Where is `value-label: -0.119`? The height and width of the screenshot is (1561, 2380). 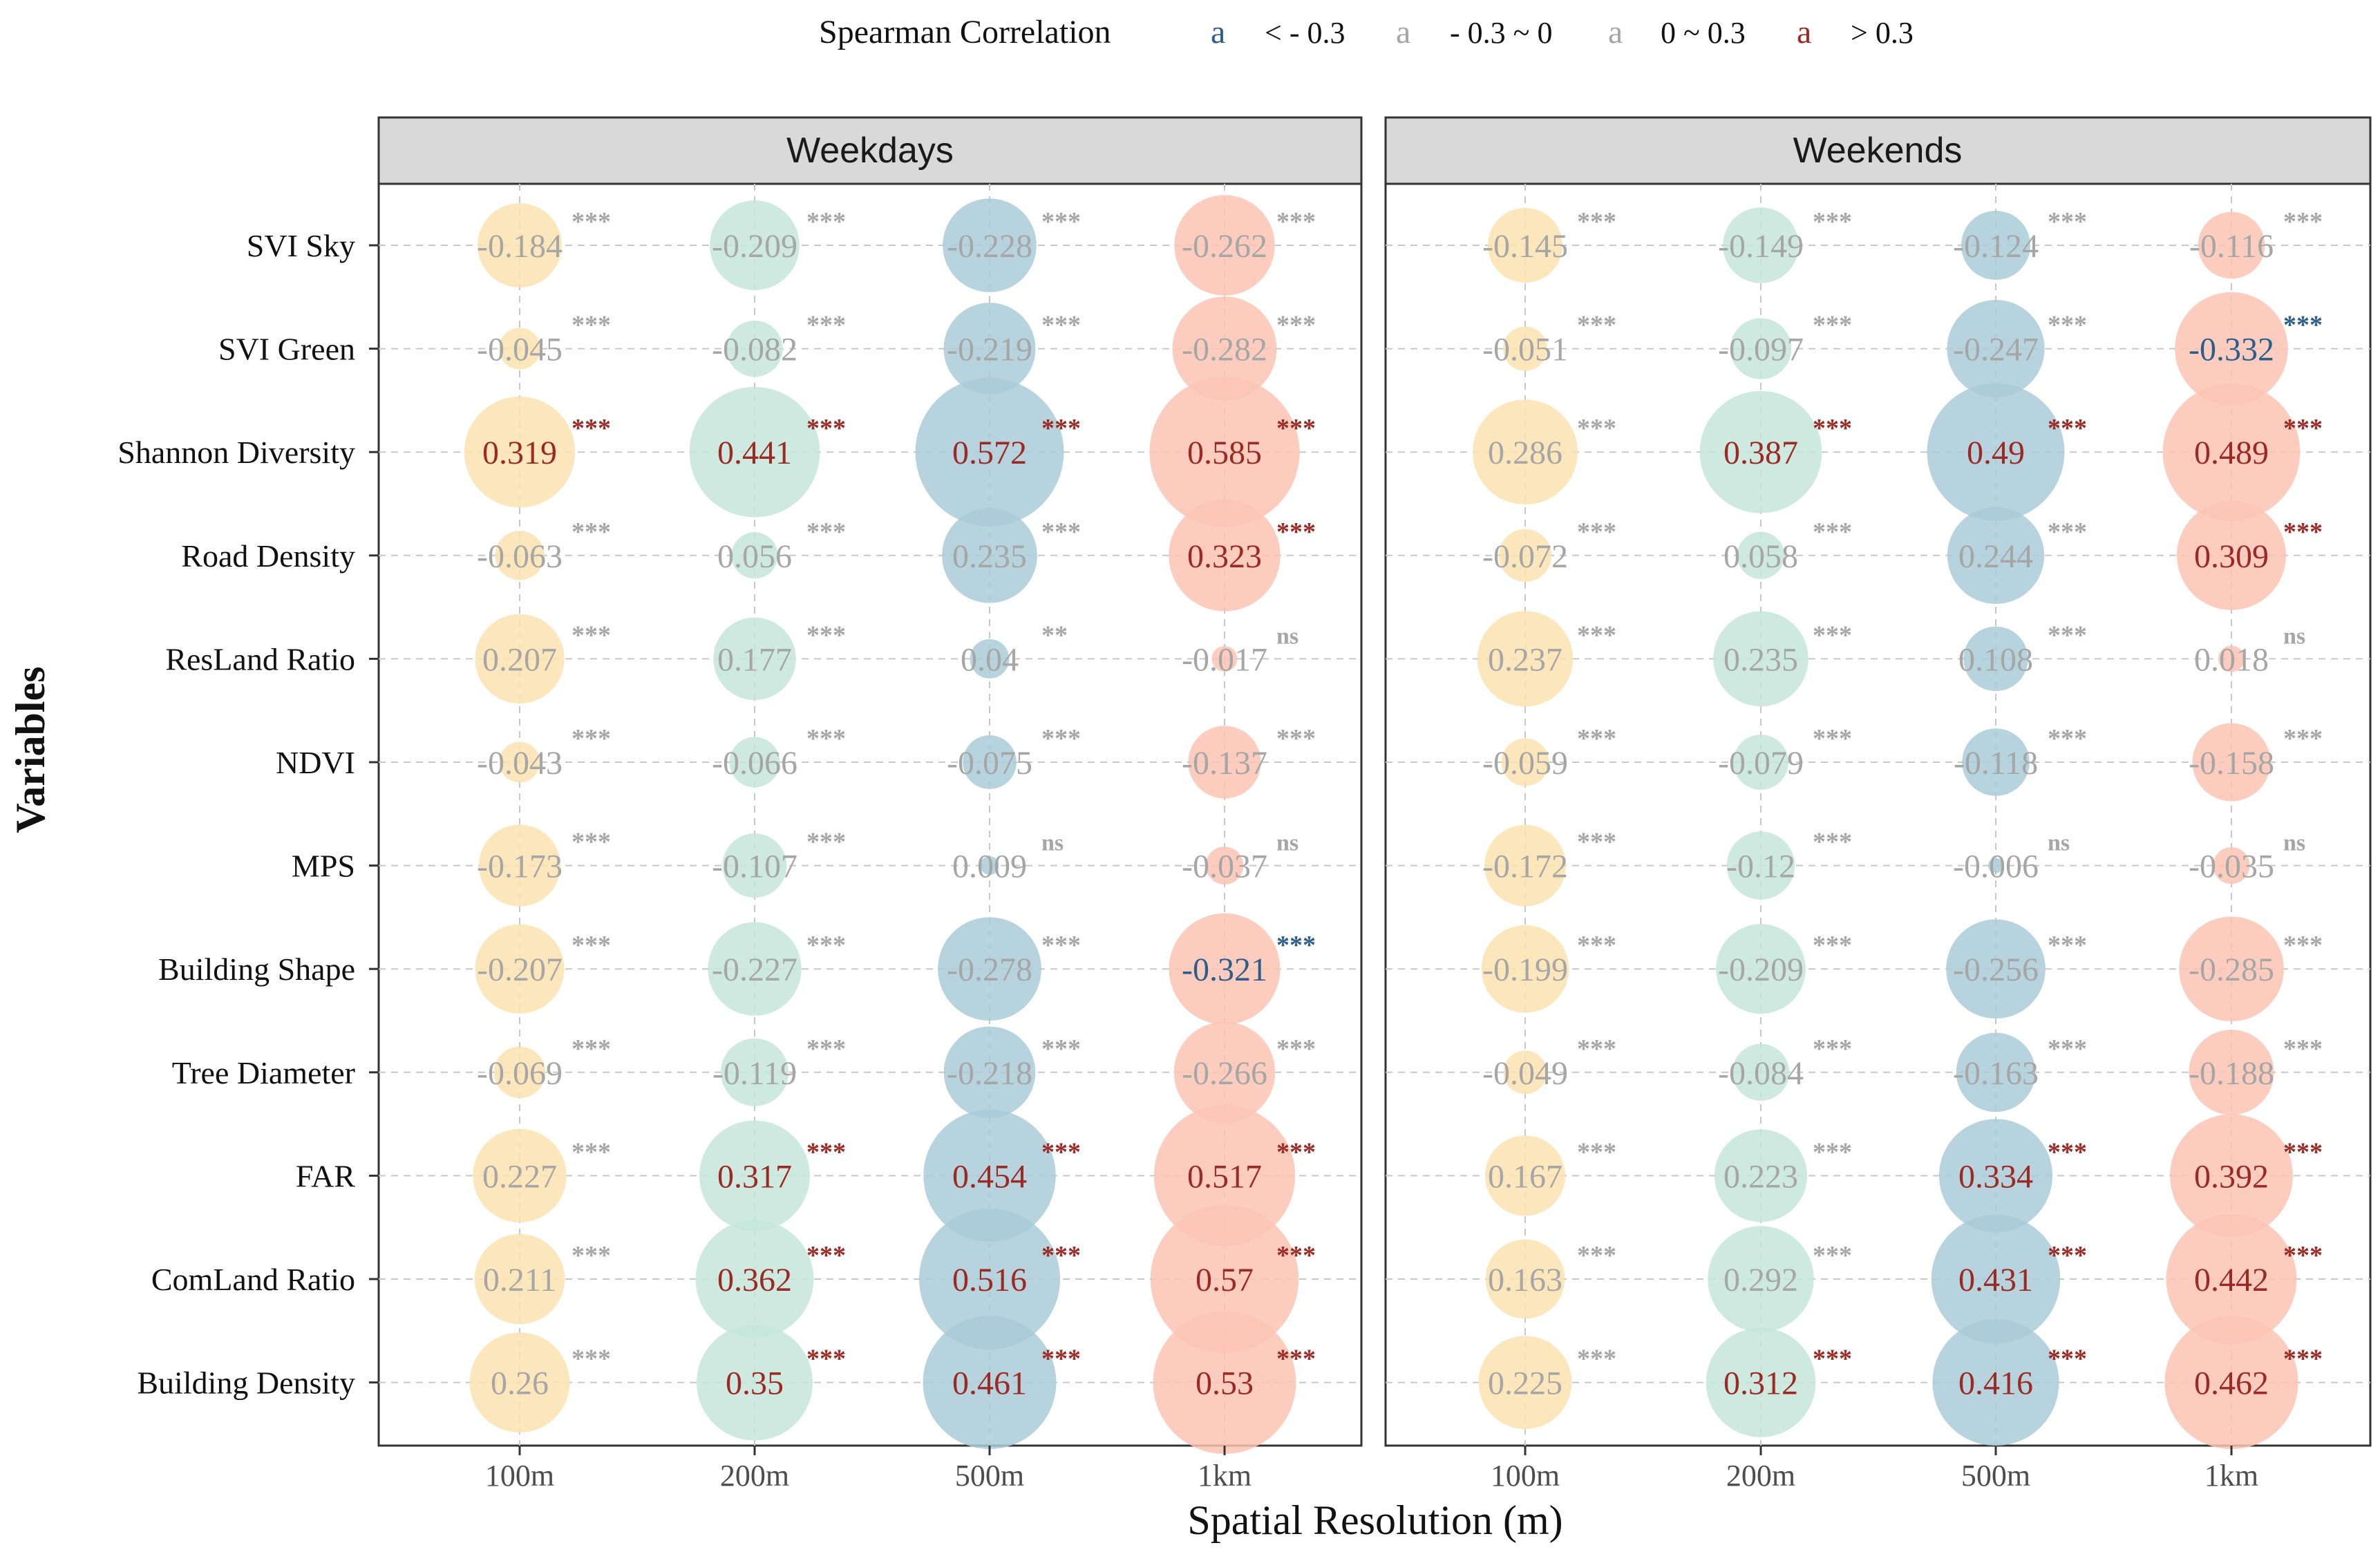
value-label: -0.119 is located at coordinates (754, 1073).